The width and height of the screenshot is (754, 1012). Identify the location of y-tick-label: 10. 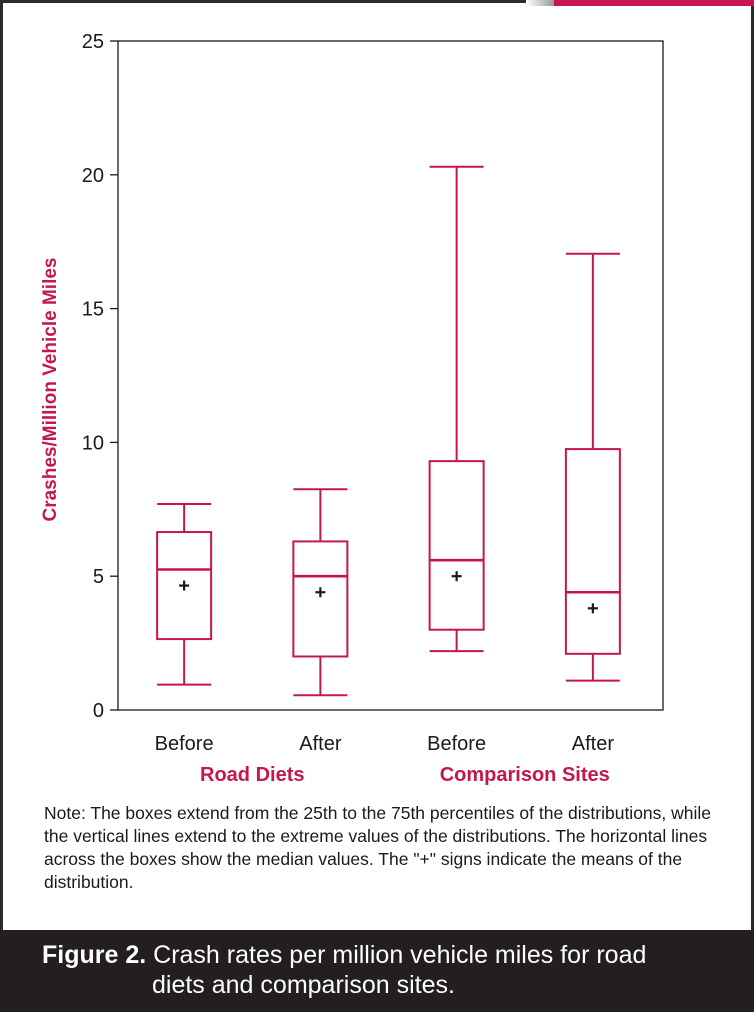
(93, 443).